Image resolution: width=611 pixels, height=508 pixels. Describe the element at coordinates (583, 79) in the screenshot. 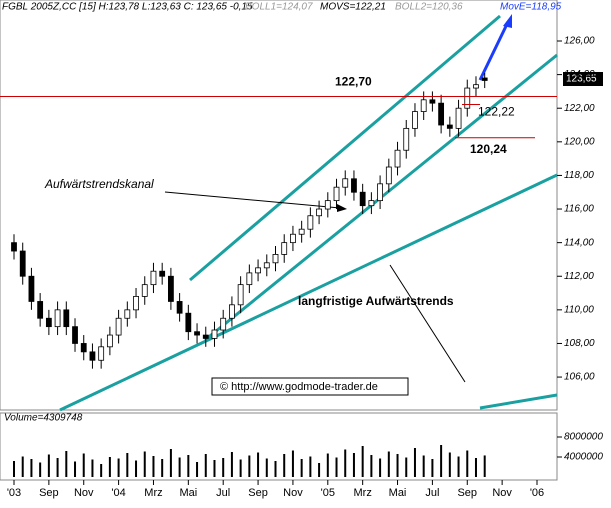

I see `last-price-box` at that location.